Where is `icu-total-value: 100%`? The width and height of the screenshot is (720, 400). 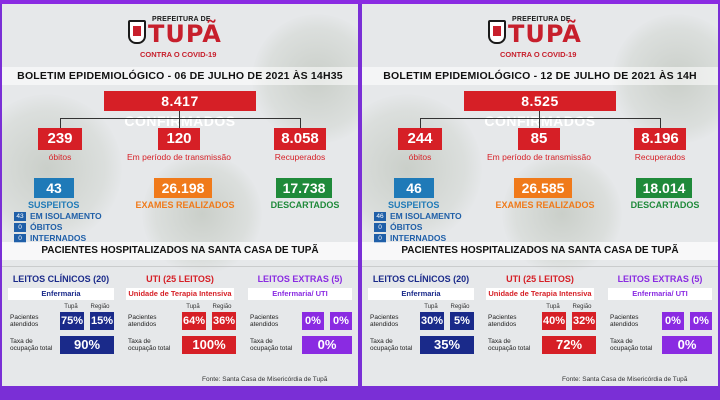 icu-total-value: 100% is located at coordinates (209, 345).